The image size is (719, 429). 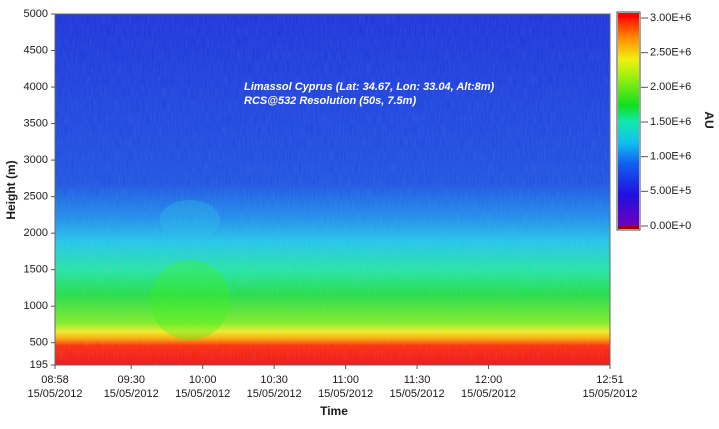 What do you see at coordinates (36, 160) in the screenshot?
I see `y-tick-label: 3000` at bounding box center [36, 160].